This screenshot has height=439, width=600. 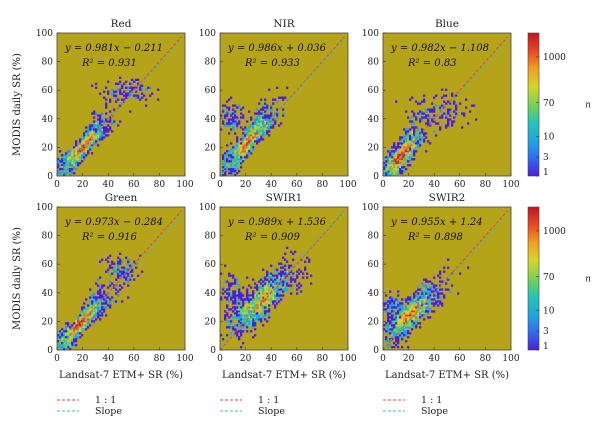 I want to click on y-tick-label: 40, so click(x=374, y=294).